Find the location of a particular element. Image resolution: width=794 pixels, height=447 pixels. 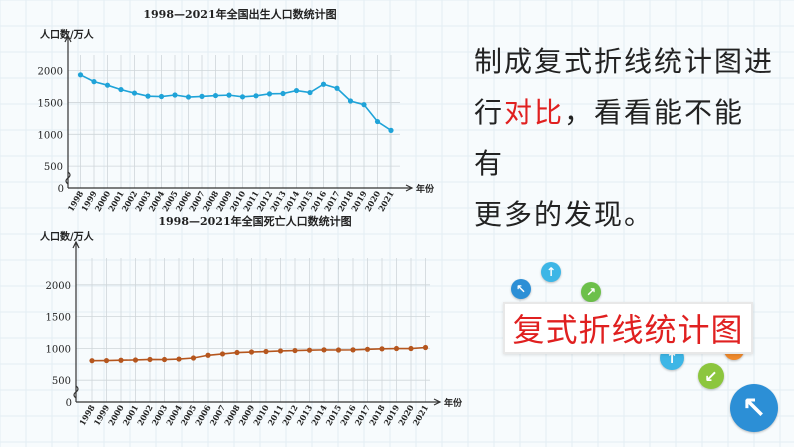

instruction-line-2-start: 行 is located at coordinates (489, 112).